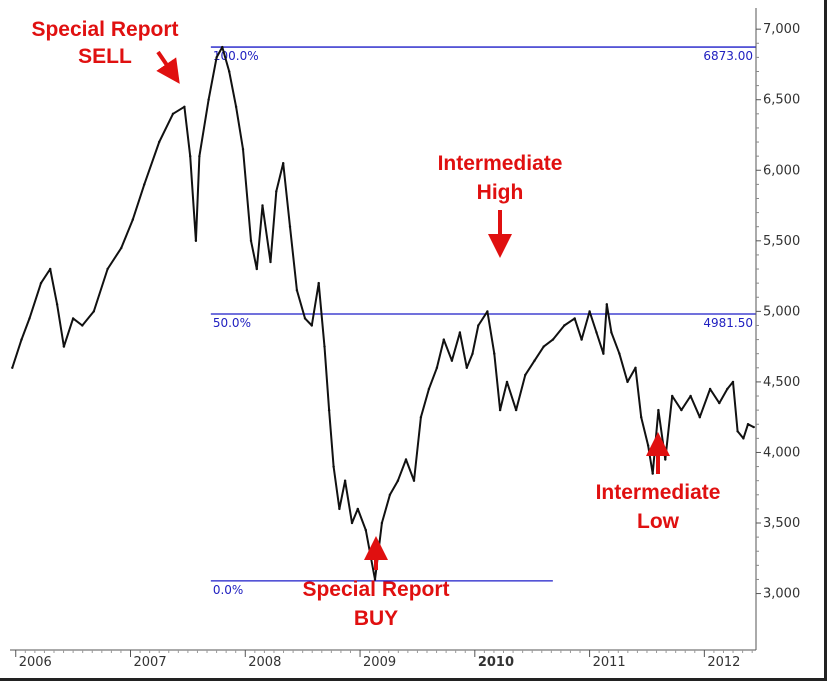 Image resolution: width=827 pixels, height=682 pixels. Describe the element at coordinates (781, 241) in the screenshot. I see `y-tick-label: 5,500` at that location.